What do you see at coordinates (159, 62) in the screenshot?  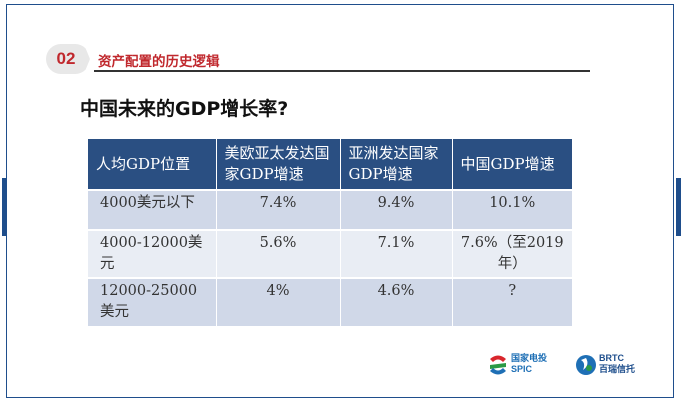 I see `section-title: 资产配置的历史逻辑` at bounding box center [159, 62].